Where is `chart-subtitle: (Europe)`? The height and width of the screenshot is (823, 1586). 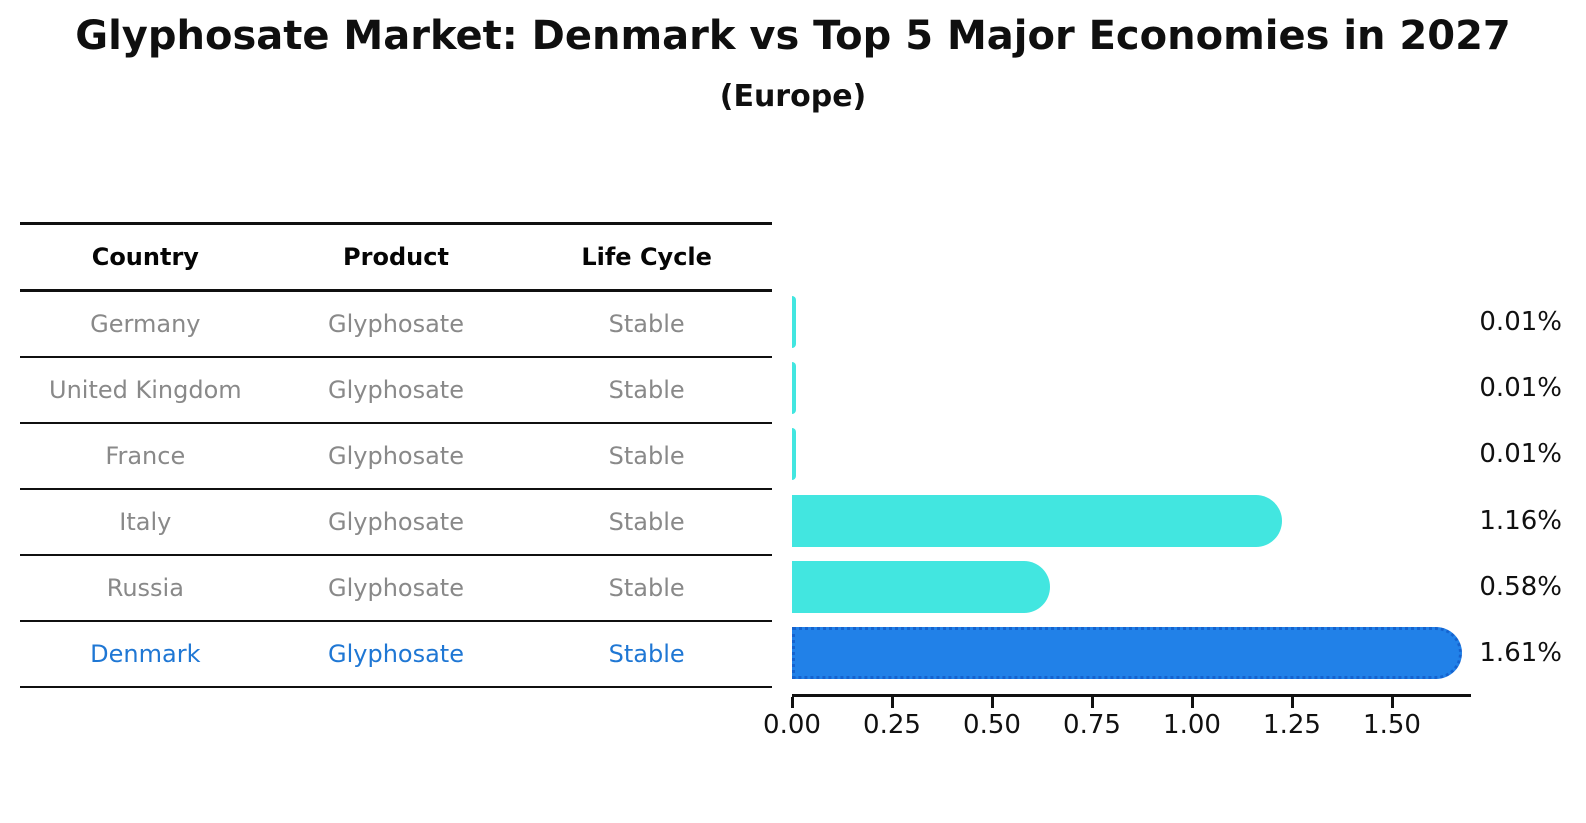
chart-subtitle: (Europe) is located at coordinates (793, 96).